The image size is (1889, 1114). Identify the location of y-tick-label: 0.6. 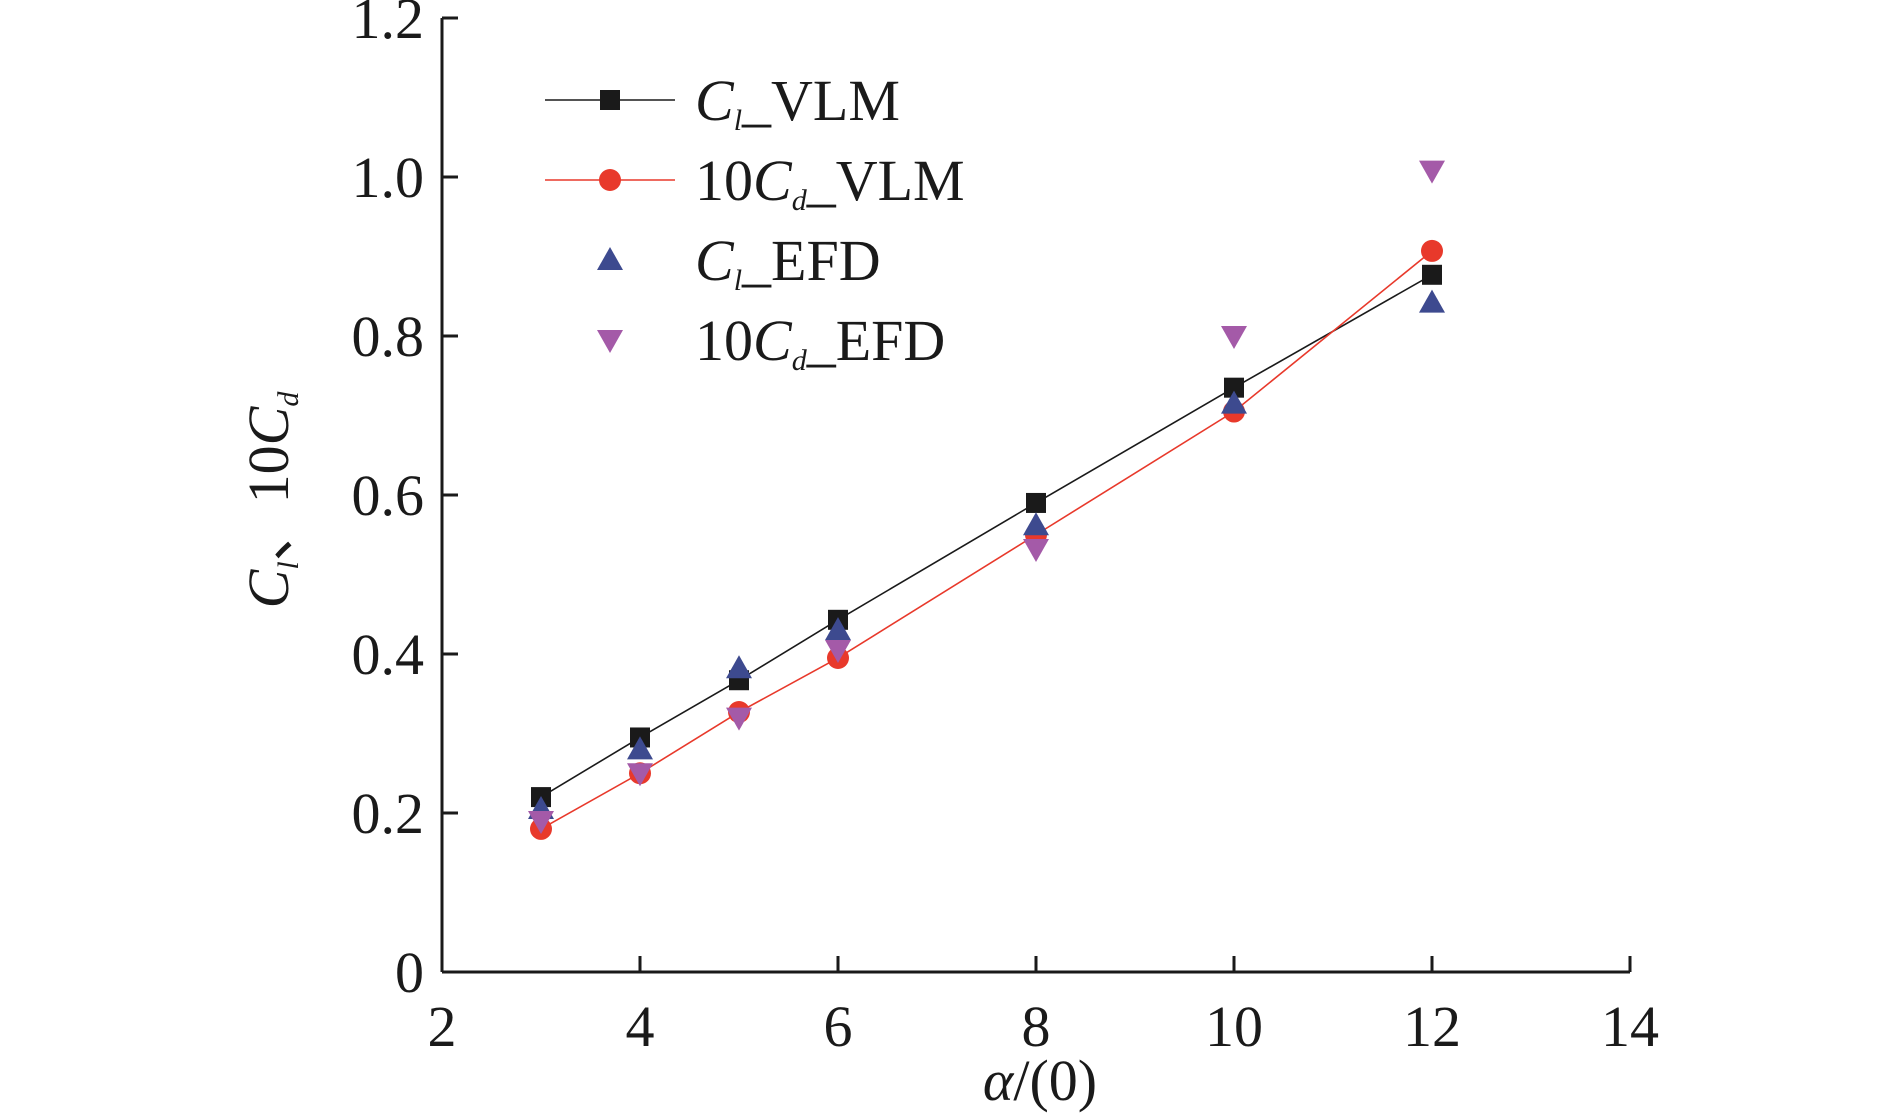
(388, 495).